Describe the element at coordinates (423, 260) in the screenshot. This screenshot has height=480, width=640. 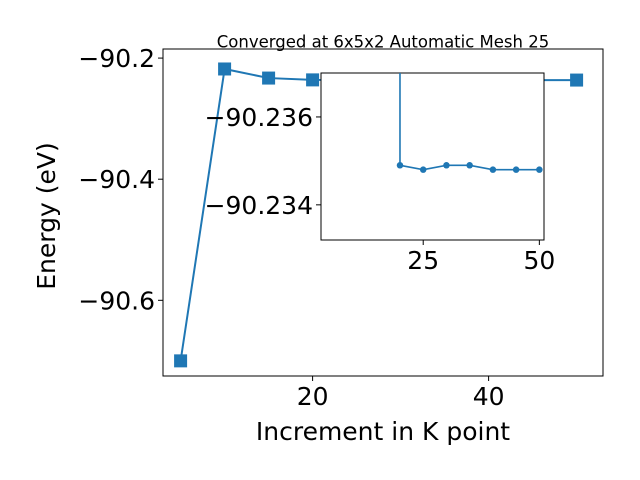
I see `inset-x-tick-label: 25` at that location.